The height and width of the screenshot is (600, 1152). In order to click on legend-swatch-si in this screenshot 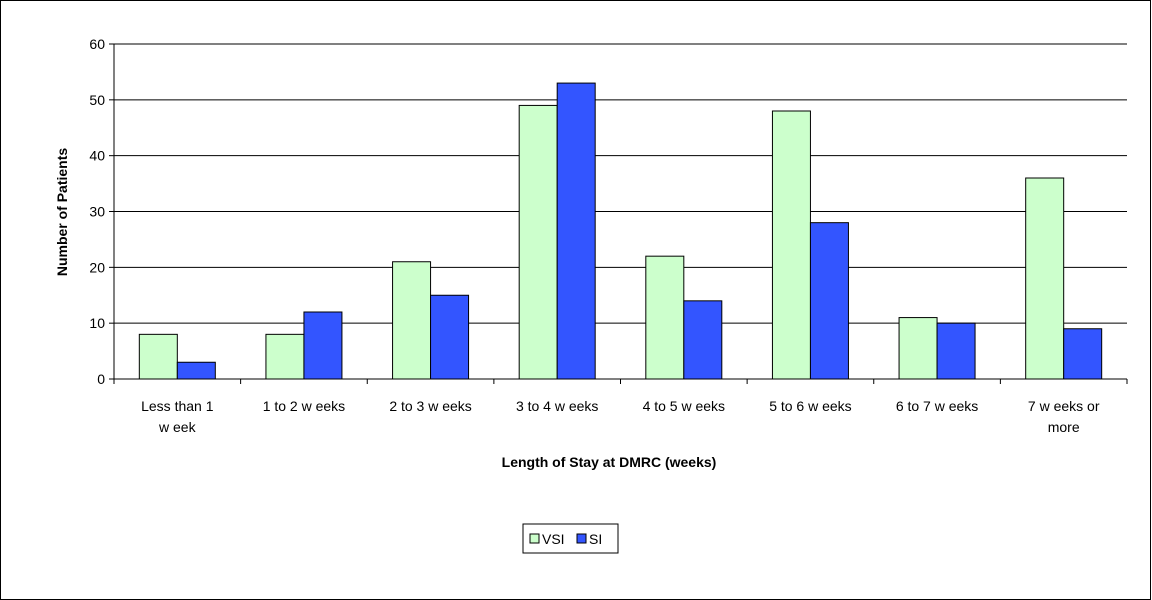, I will do `click(581, 538)`.